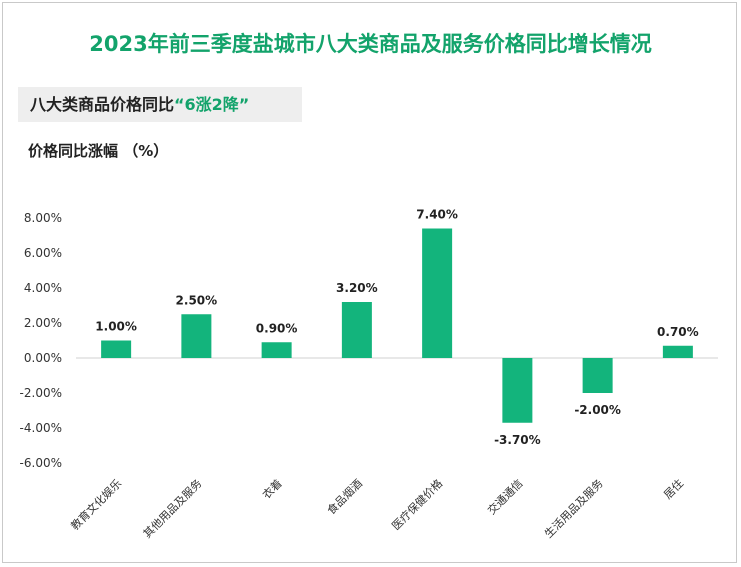  What do you see at coordinates (573, 508) in the screenshot?
I see `x-tick-label: 生活用品及服务` at bounding box center [573, 508].